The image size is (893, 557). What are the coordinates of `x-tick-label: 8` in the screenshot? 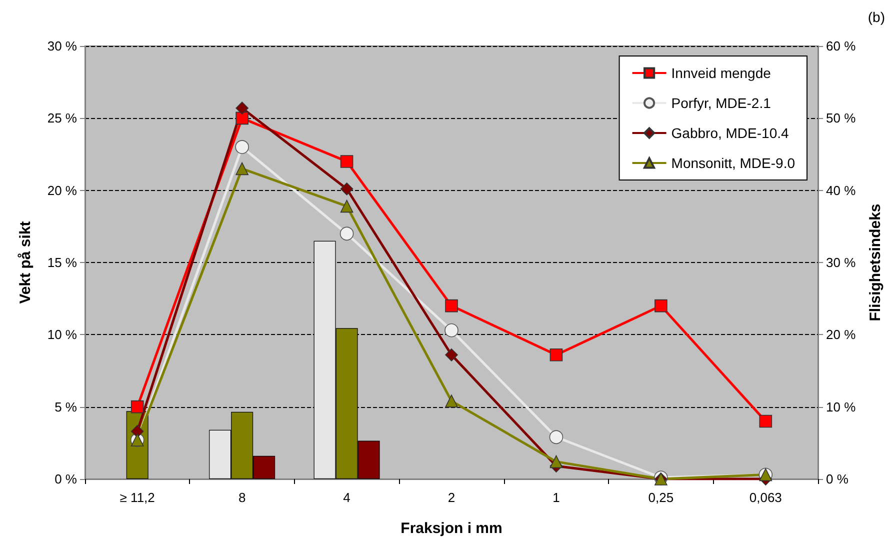 It's located at (242, 497).